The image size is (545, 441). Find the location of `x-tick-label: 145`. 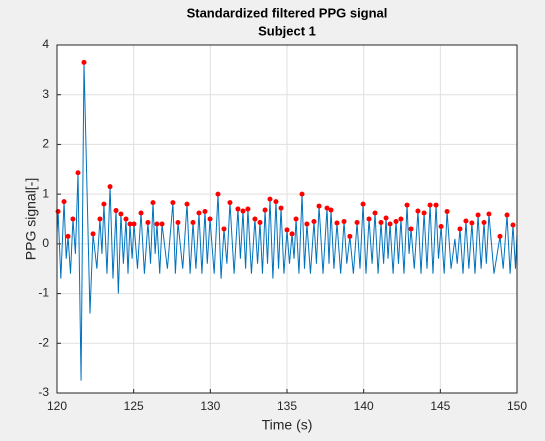

x-tick-label: 145 is located at coordinates (440, 406).